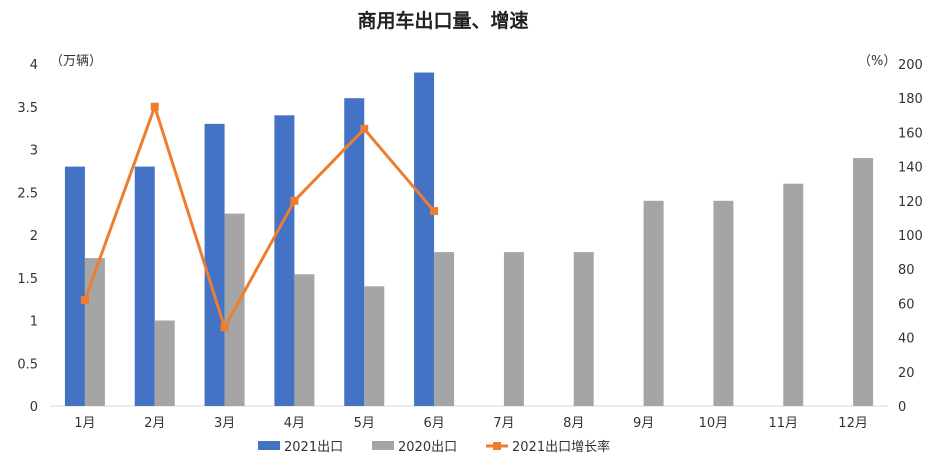 The image size is (925, 460). What do you see at coordinates (313, 447) in the screenshot?
I see `legend-label: 2021出口` at bounding box center [313, 447].